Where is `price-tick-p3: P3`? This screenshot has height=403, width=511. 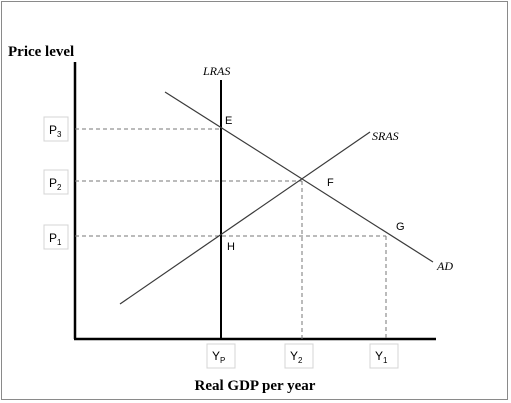
price-tick-p3: P3 is located at coordinates (56, 129).